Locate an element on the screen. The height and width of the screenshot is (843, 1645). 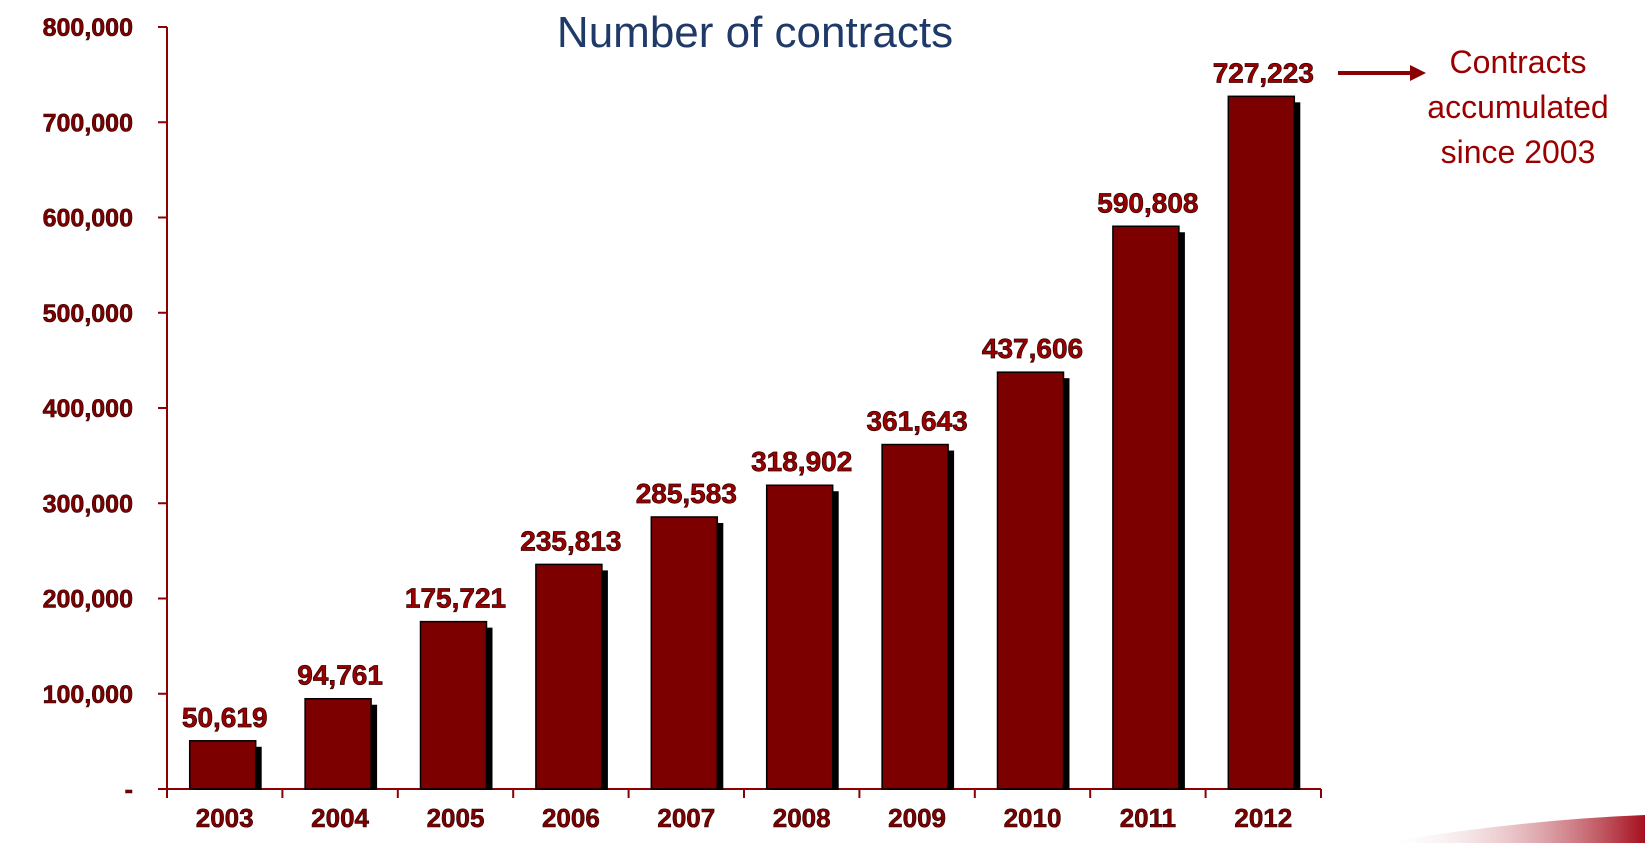
x-tick-label-2004: 2004 is located at coordinates (340, 818).